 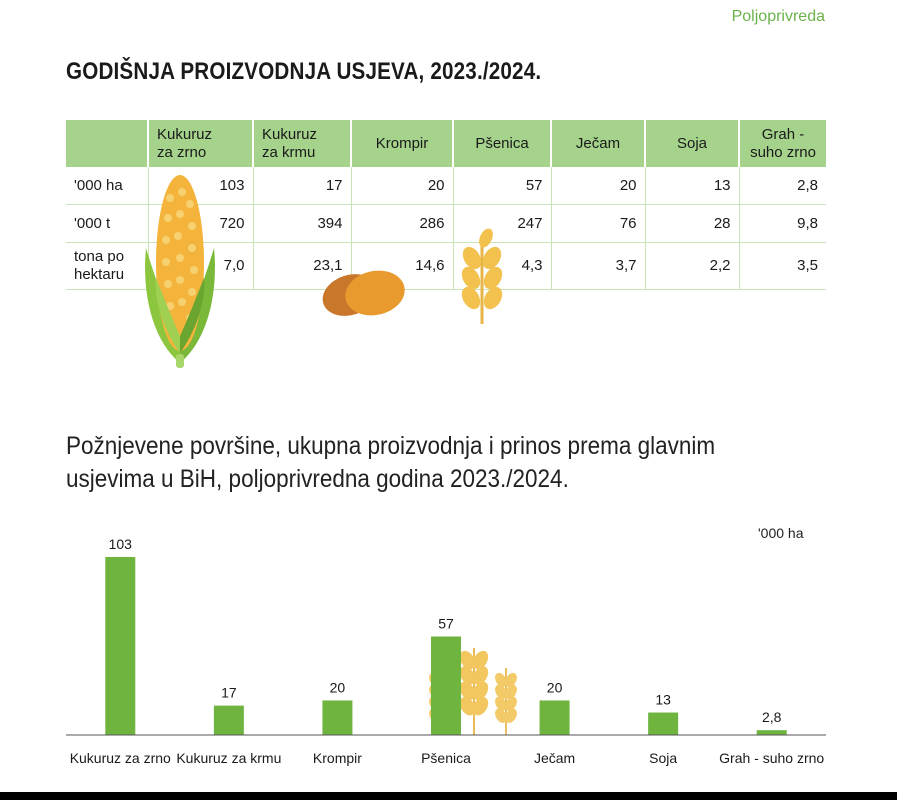 I want to click on table-cell: 3,7, so click(x=597, y=266).